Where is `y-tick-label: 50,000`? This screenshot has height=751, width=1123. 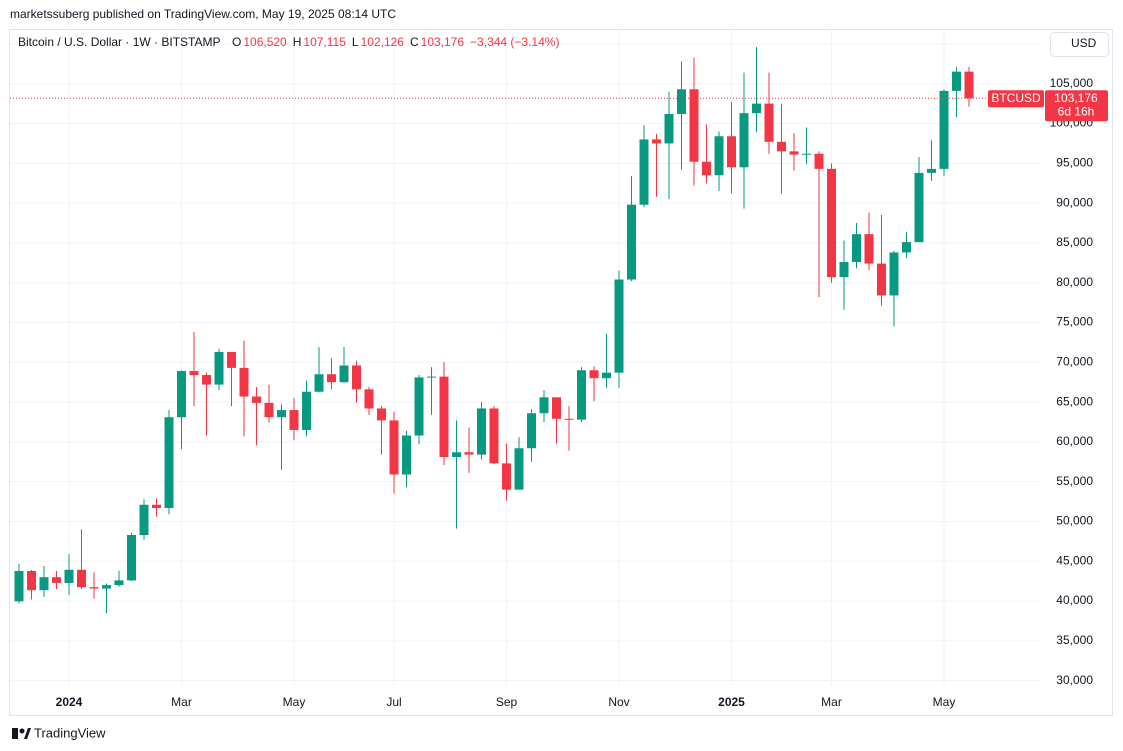
y-tick-label: 50,000 is located at coordinates (1074, 521).